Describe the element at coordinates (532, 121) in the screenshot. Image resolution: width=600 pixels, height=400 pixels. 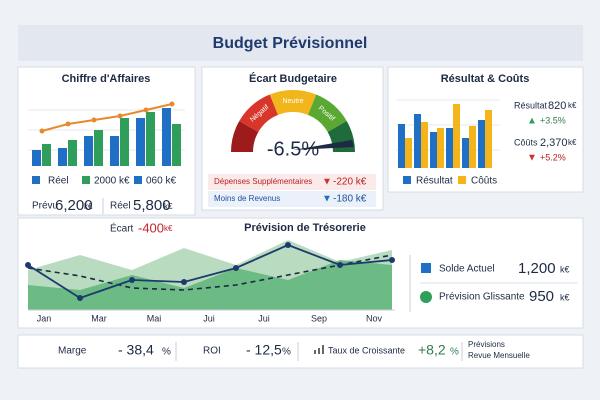
I see `kpi-arrow: ▲` at that location.